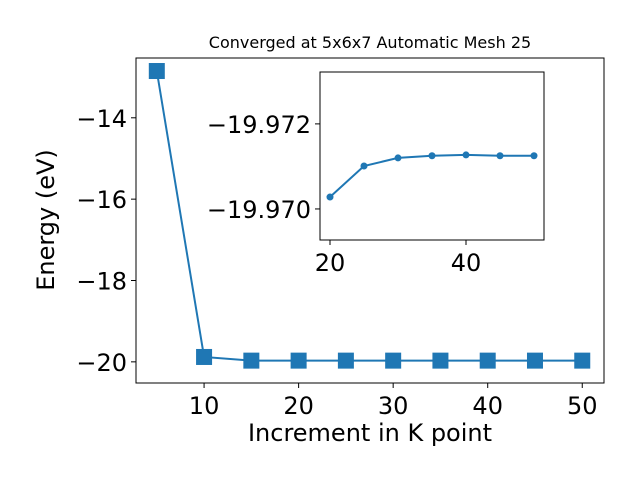 This screenshot has height=480, width=640. Describe the element at coordinates (393, 406) in the screenshot. I see `x-tick-label: 30` at that location.